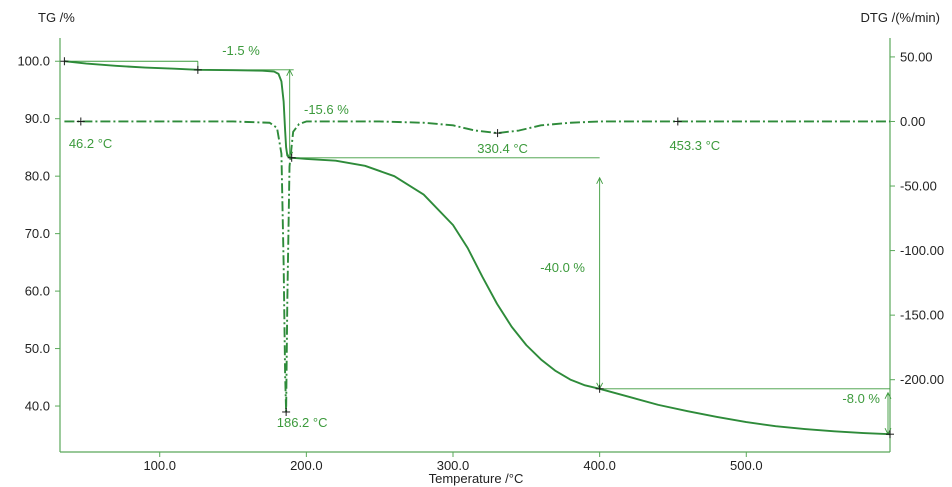 This screenshot has width=952, height=487. What do you see at coordinates (37, 118) in the screenshot?
I see `left-y-tick-label: 90.0` at bounding box center [37, 118].